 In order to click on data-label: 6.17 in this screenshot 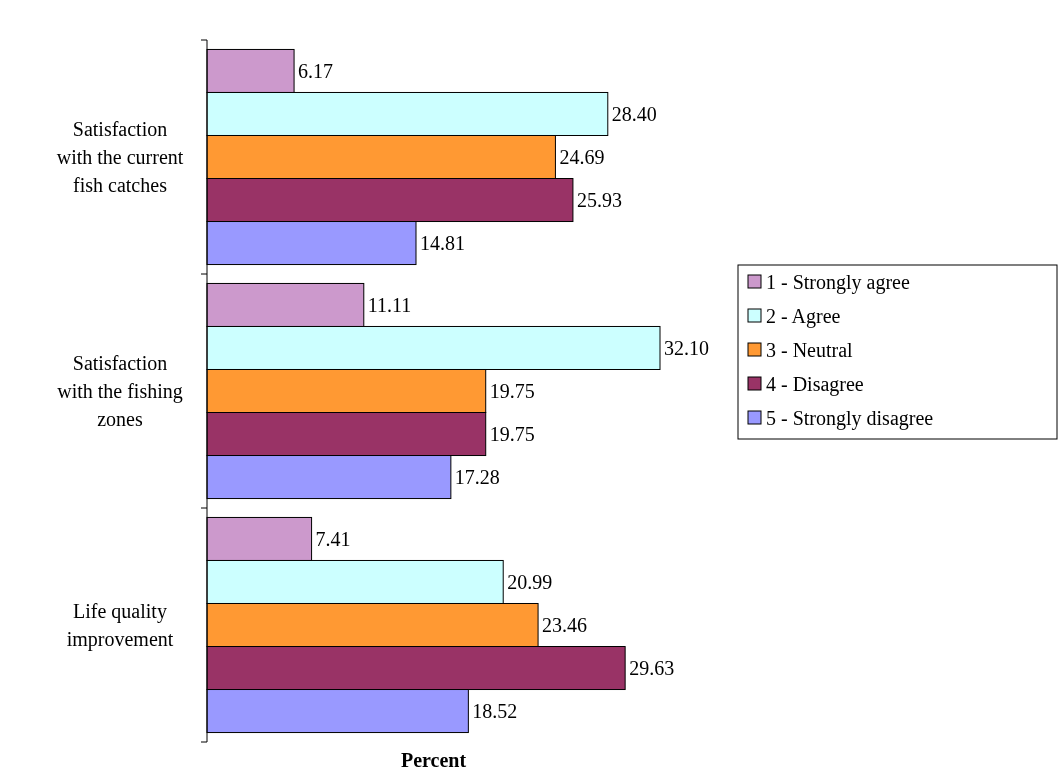, I will do `click(316, 70)`.